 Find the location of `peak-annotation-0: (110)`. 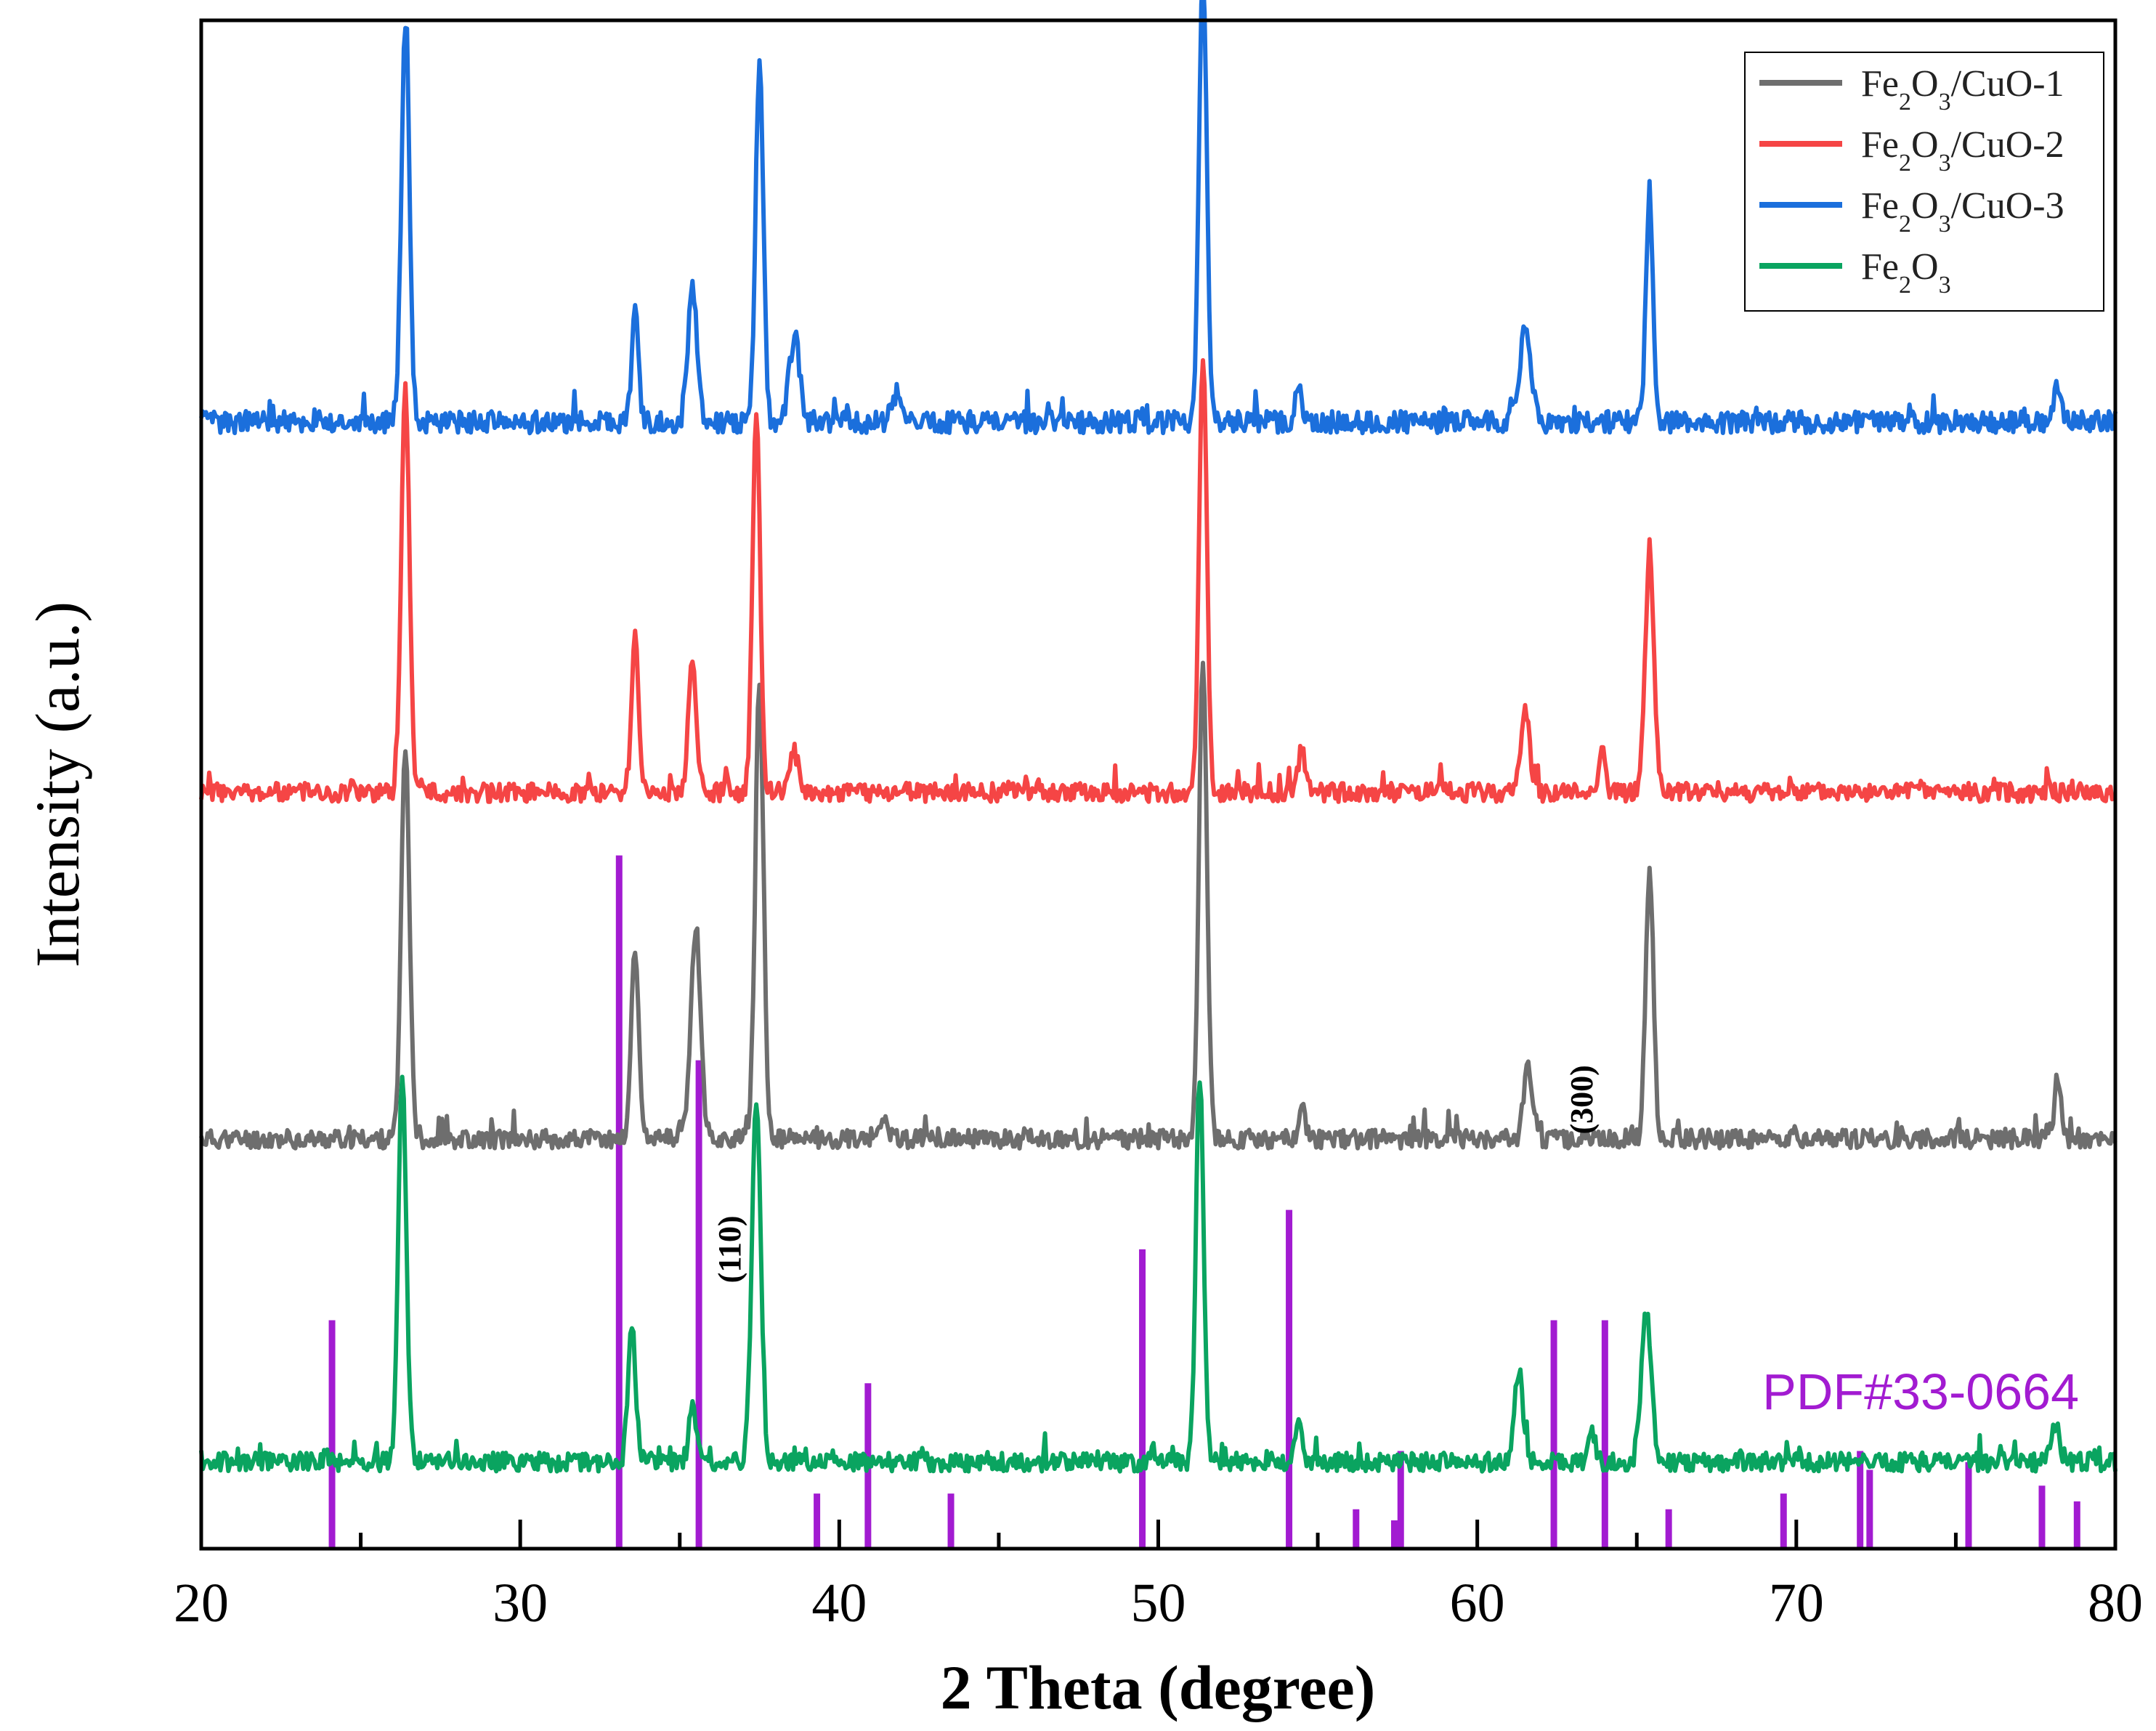

peak-annotation-0: (110) is located at coordinates (729, 1249).